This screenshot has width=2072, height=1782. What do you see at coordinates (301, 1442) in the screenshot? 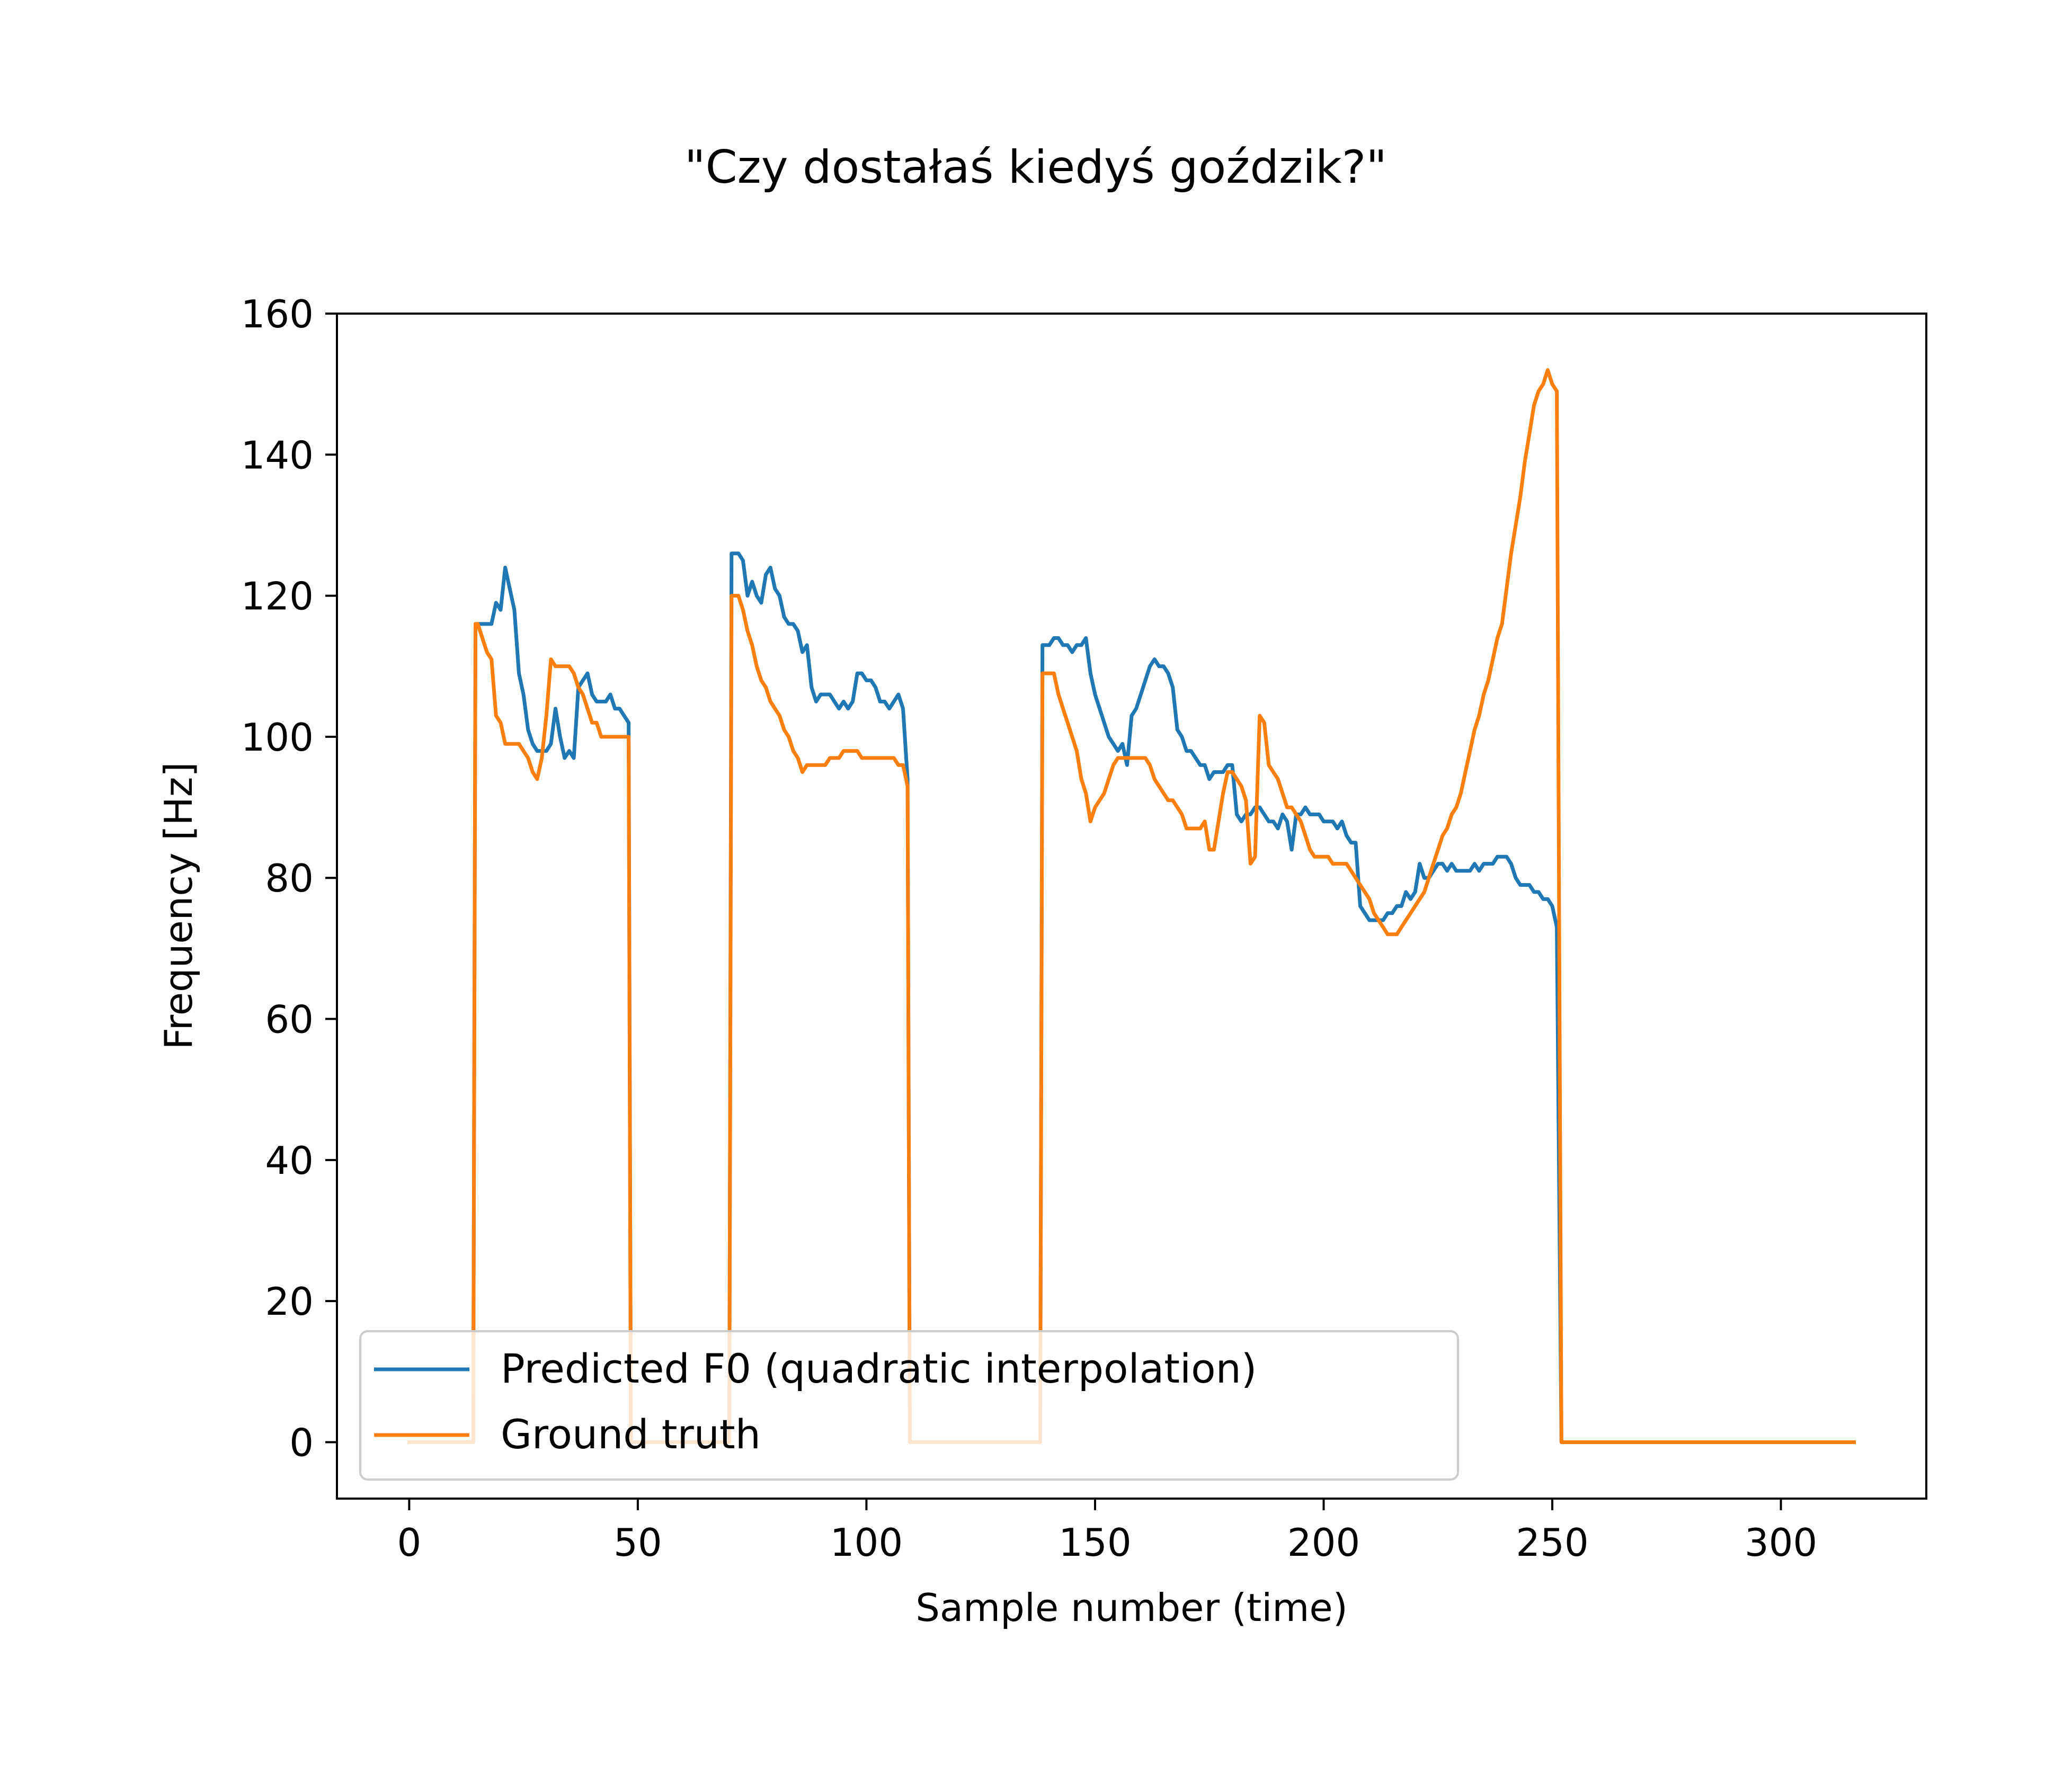
I see `y-tick-label: 0` at bounding box center [301, 1442].